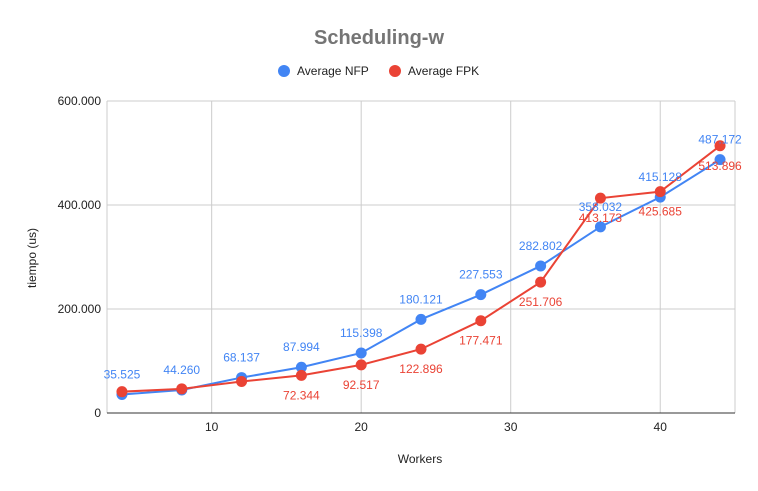  I want to click on data-label-nfp: 358.032, so click(601, 207).